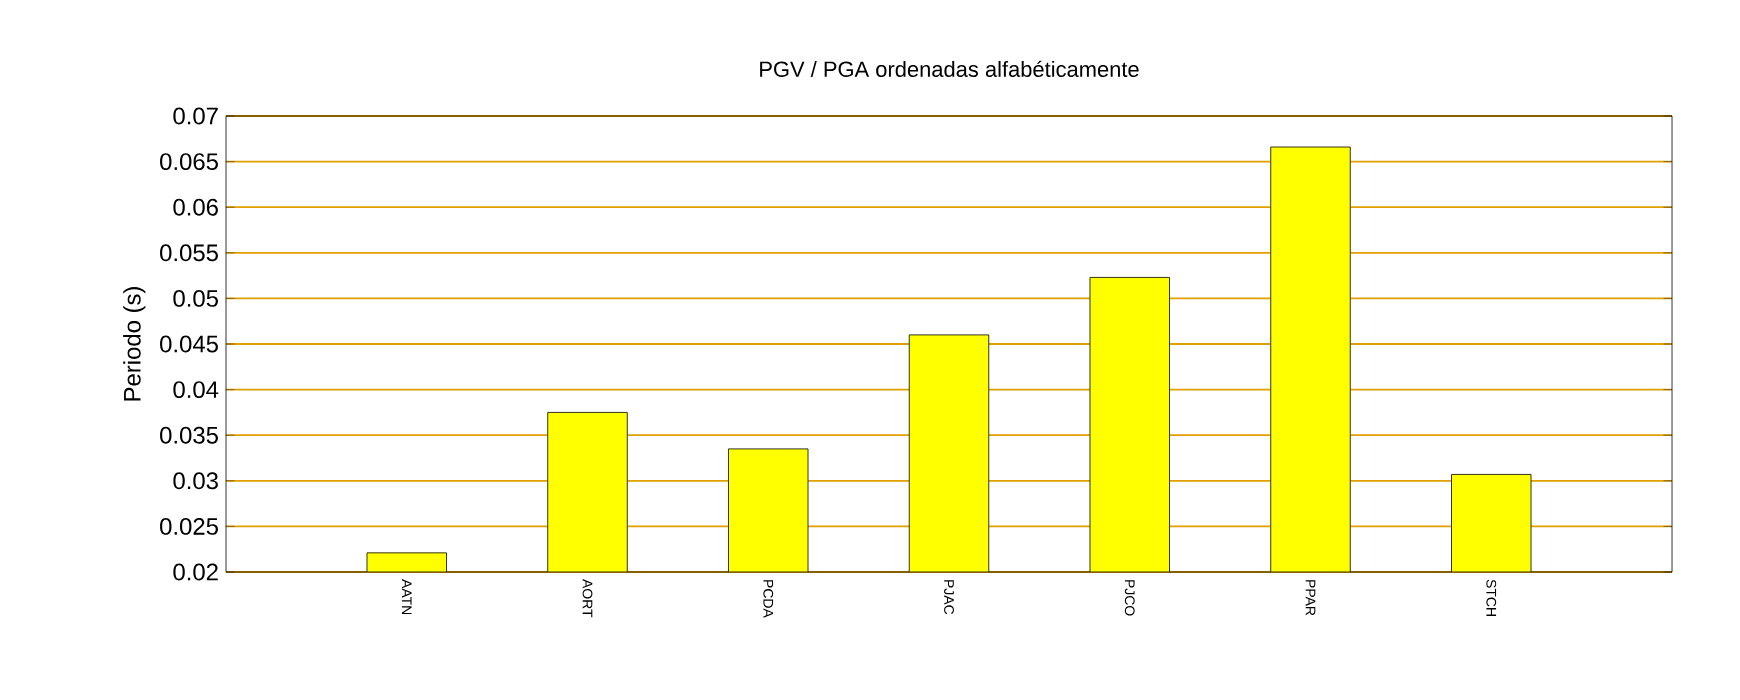 The image size is (1740, 700). Describe the element at coordinates (189, 526) in the screenshot. I see `y-tick-label: 0.025` at that location.